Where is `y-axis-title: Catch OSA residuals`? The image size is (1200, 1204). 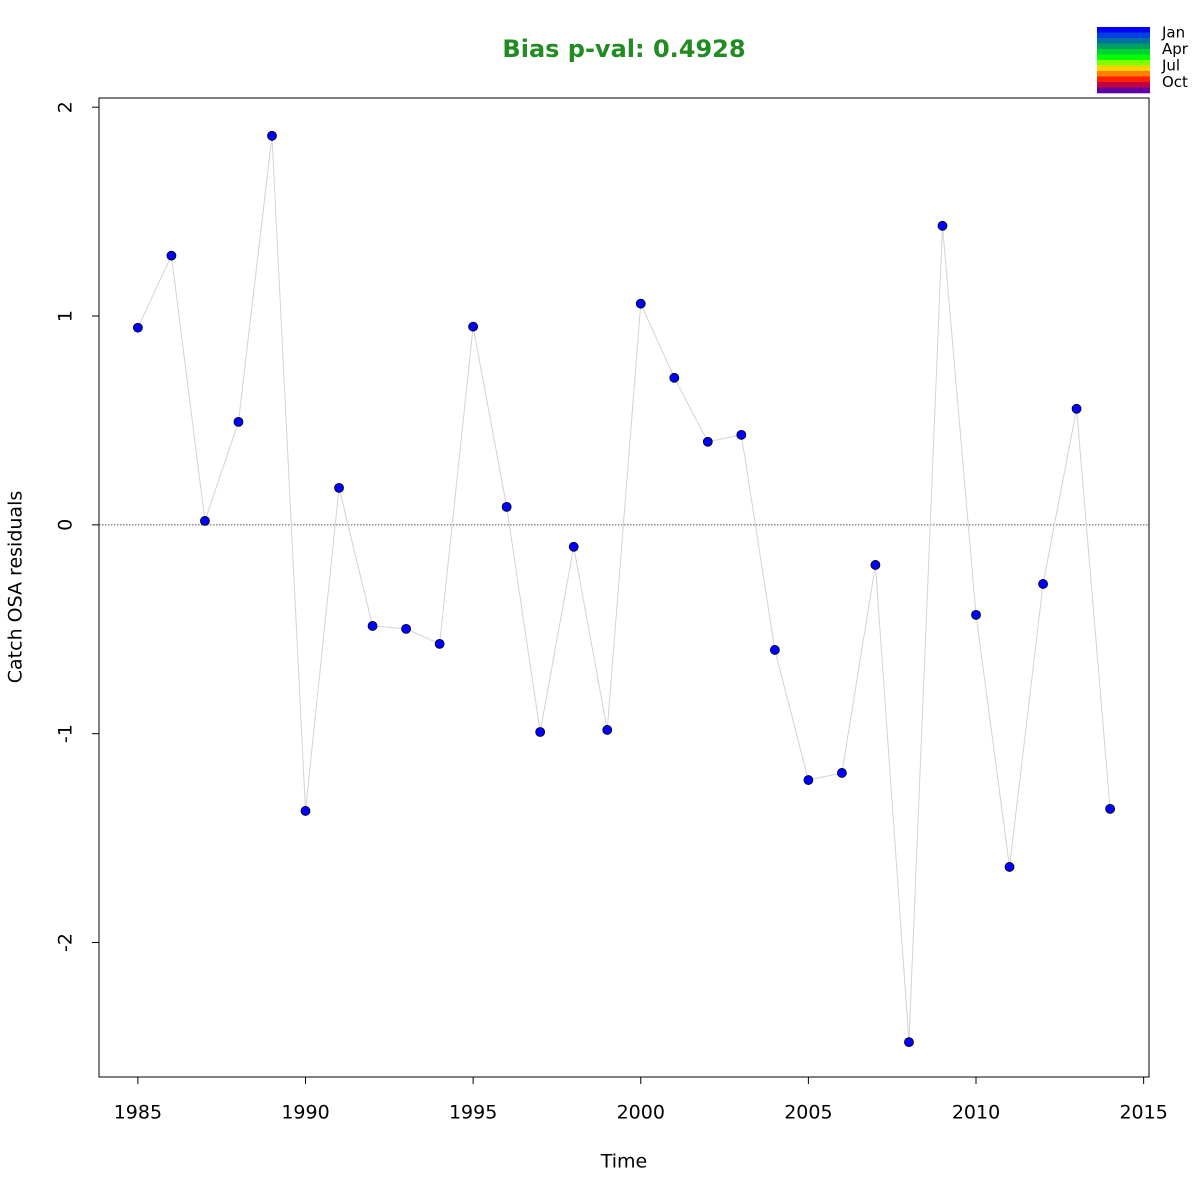 y-axis-title: Catch OSA residuals is located at coordinates (16, 587).